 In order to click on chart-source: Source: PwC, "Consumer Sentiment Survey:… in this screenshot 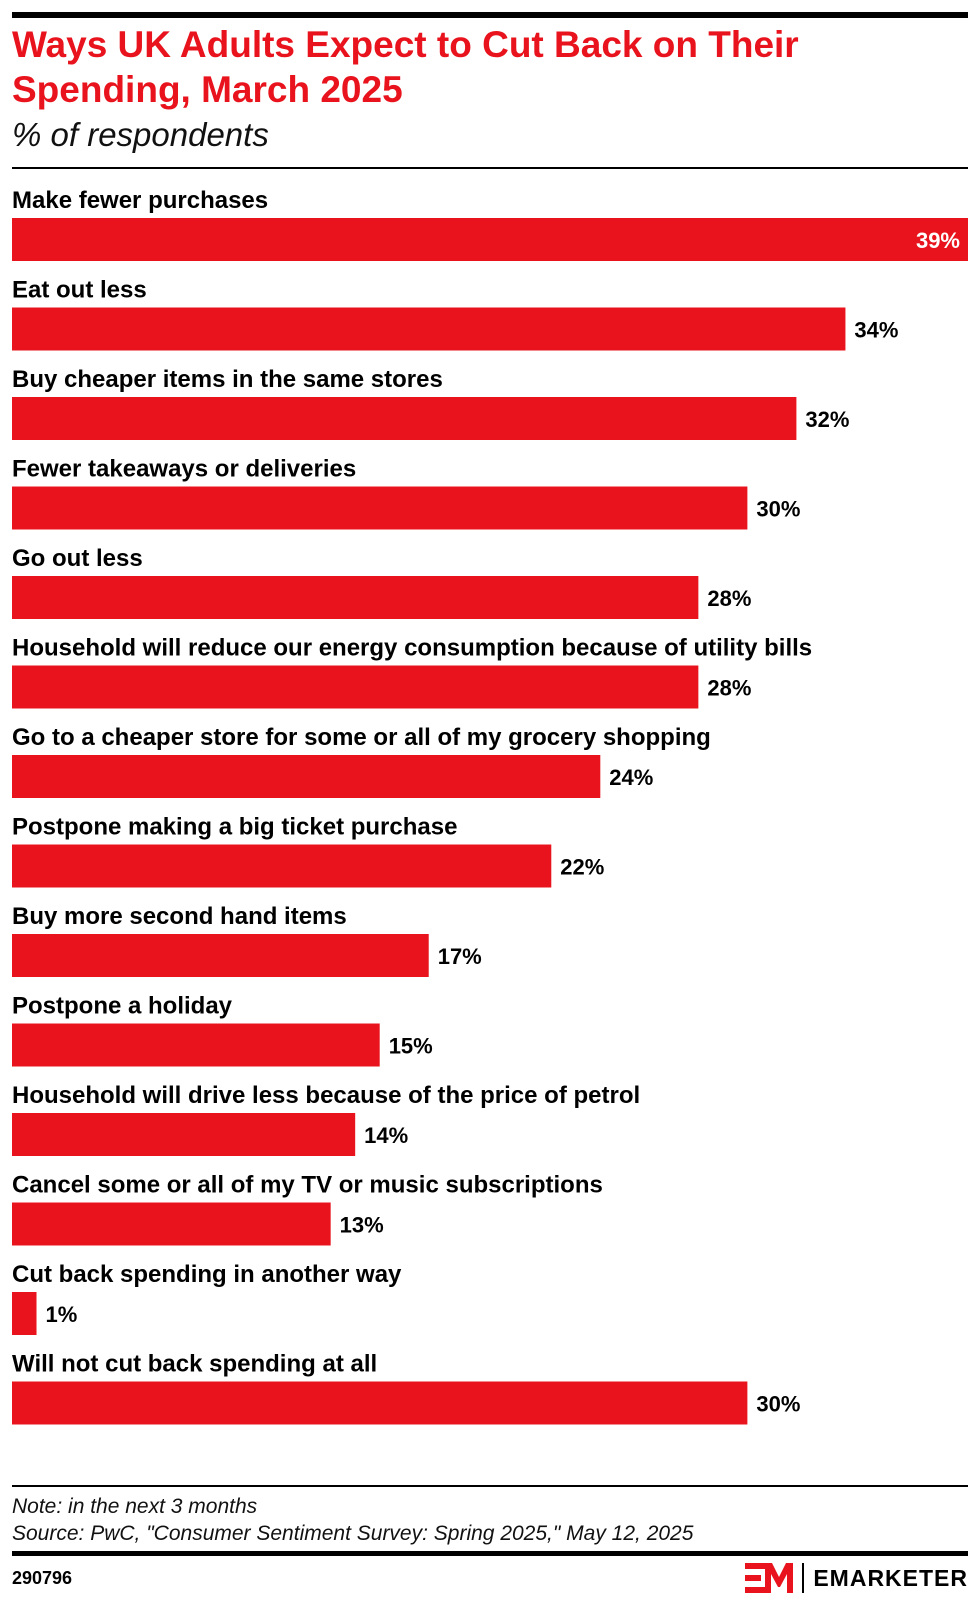, I will do `click(353, 1533)`.